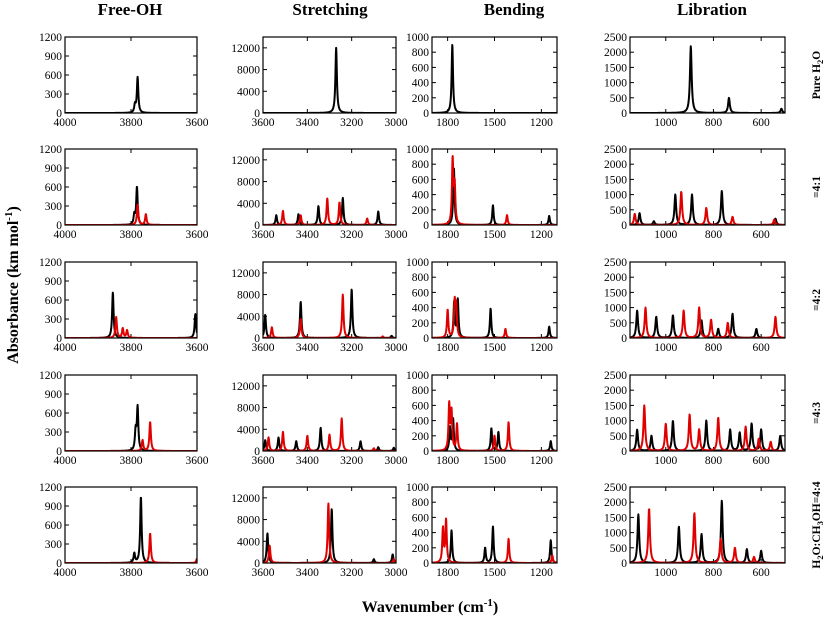 This screenshot has width=830, height=619. What do you see at coordinates (707, 525) in the screenshot?
I see `frame-r5-libration` at bounding box center [707, 525].